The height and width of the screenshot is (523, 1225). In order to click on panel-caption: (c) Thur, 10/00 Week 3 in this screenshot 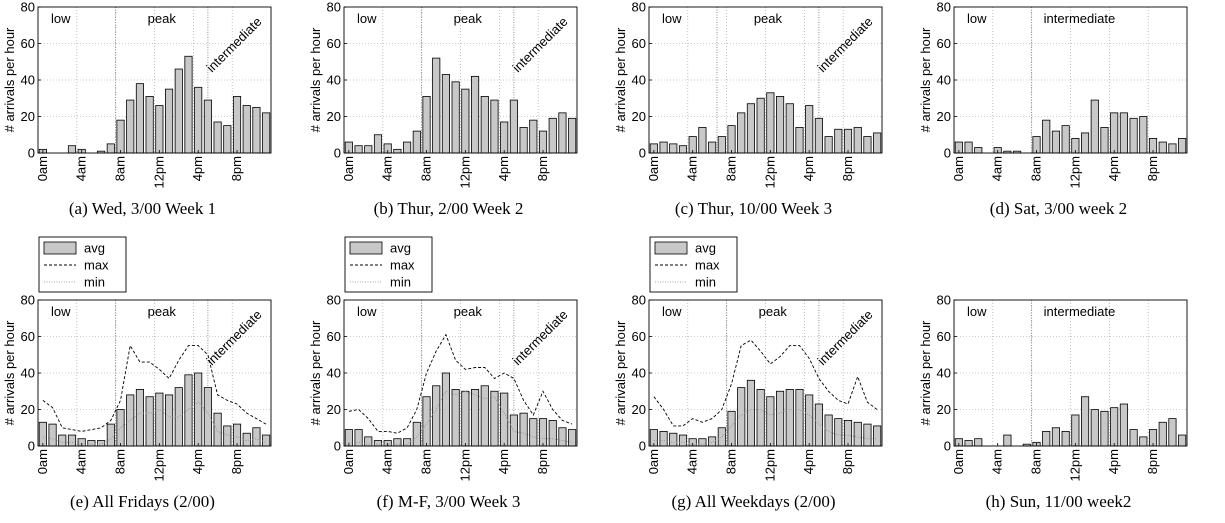, I will do `click(753, 208)`.